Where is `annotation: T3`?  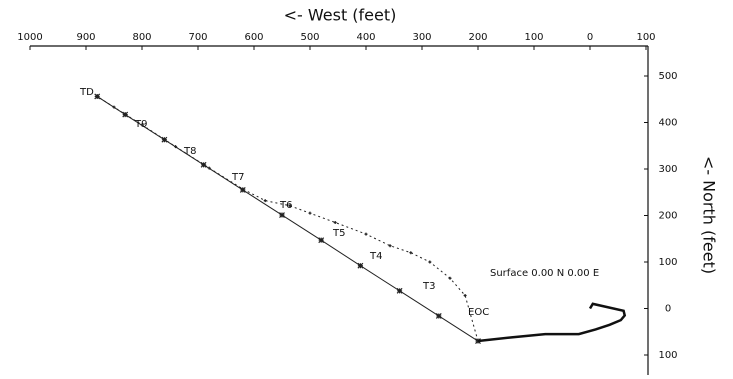
annotation: T3 is located at coordinates (428, 286).